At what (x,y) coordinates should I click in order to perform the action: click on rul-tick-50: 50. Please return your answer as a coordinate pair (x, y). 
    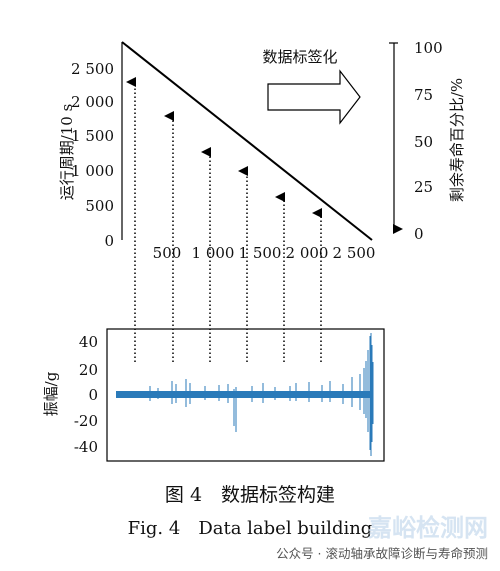
    Looking at the image, I should click on (423, 142).